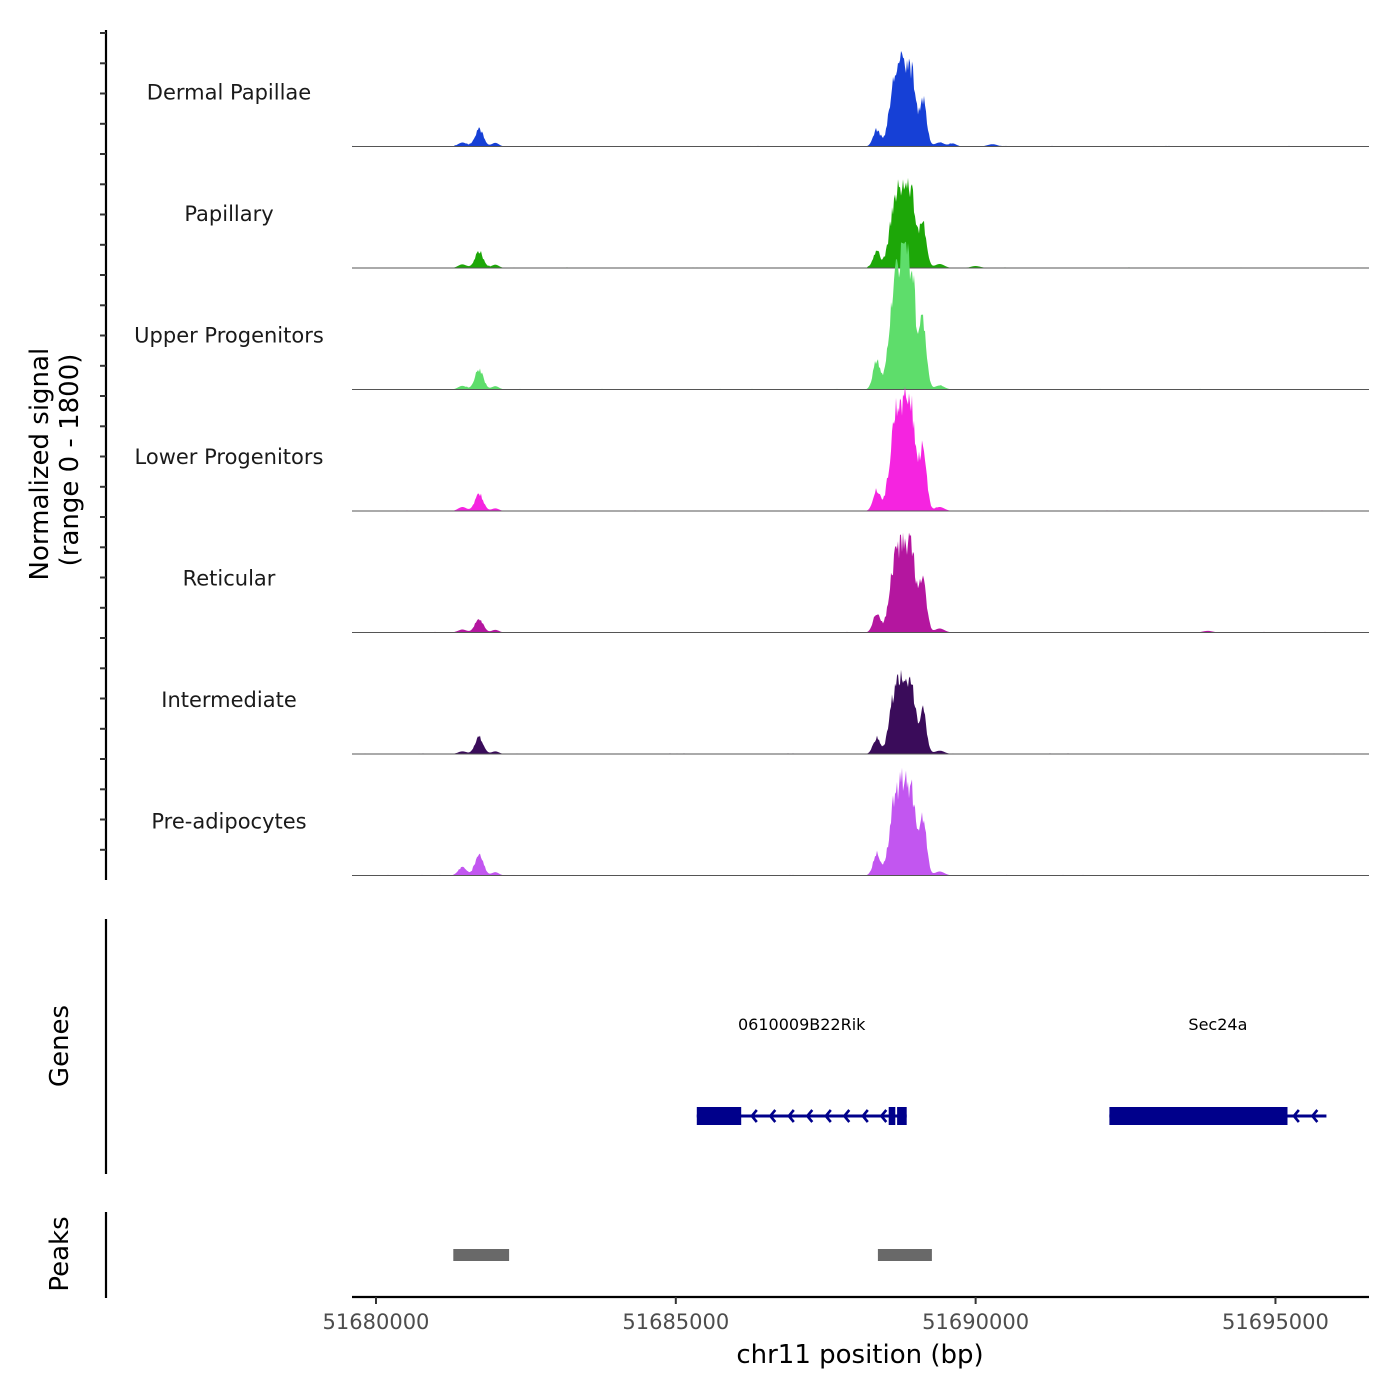 This screenshot has width=1400, height=1400. Describe the element at coordinates (1011, 1070) in the screenshot. I see `gene-annotations: 0610009B22Rik Sec24a` at that location.